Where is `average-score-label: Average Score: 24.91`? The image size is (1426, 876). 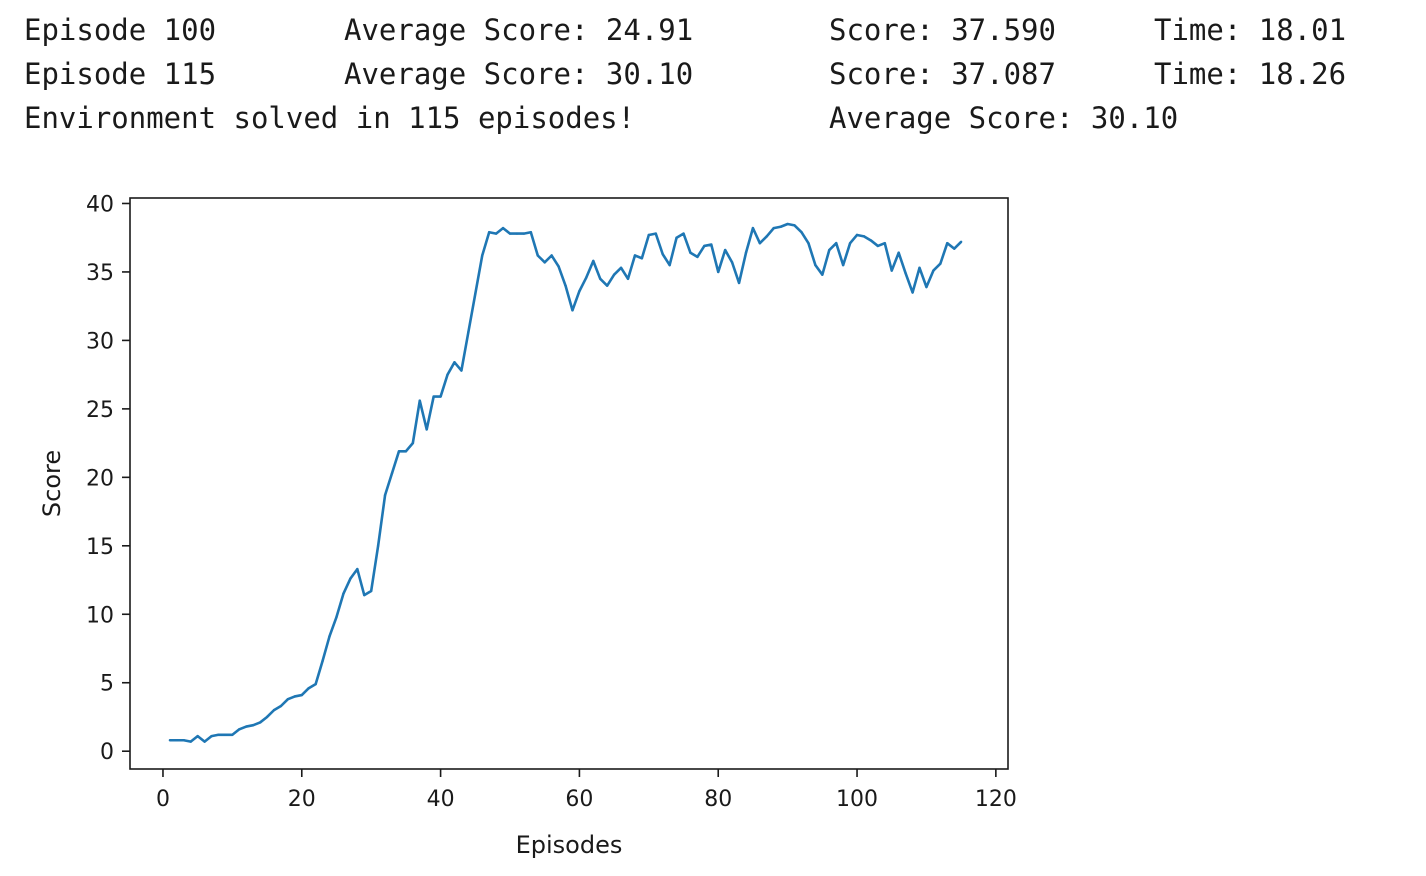
average-score-label: Average Score: 24.91 is located at coordinates (519, 30).